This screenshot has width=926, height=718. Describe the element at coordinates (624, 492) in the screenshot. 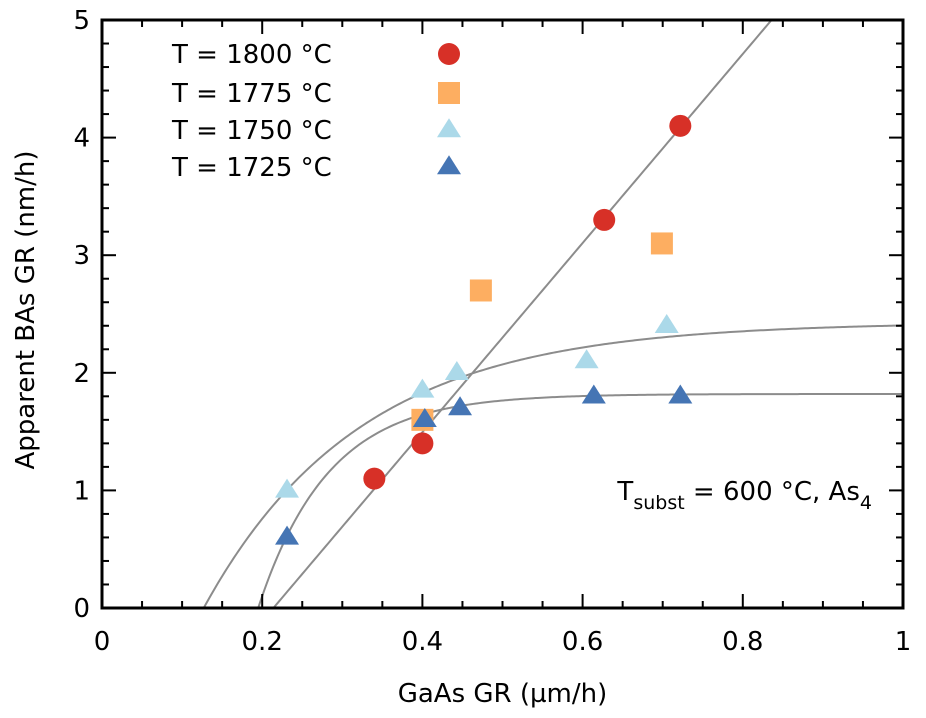

I see `annotation-prefix: T` at that location.